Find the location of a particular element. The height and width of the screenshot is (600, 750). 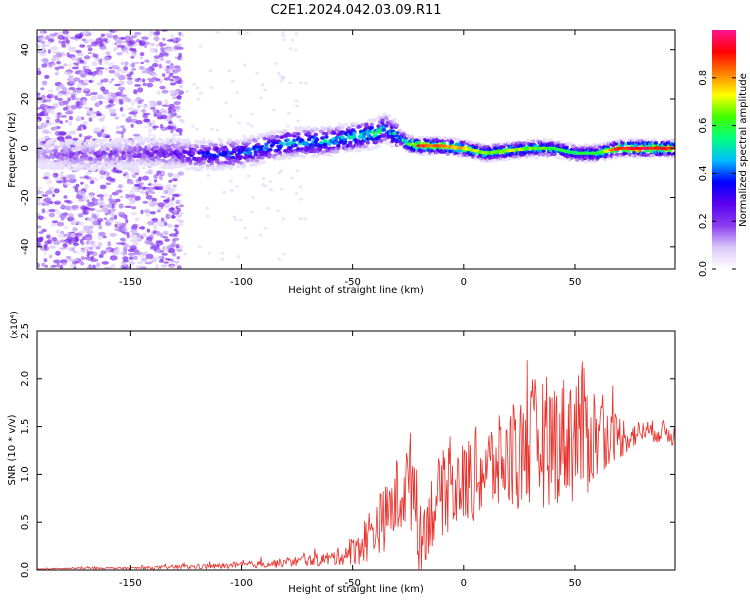

colorbar-gradient is located at coordinates (724, 149).